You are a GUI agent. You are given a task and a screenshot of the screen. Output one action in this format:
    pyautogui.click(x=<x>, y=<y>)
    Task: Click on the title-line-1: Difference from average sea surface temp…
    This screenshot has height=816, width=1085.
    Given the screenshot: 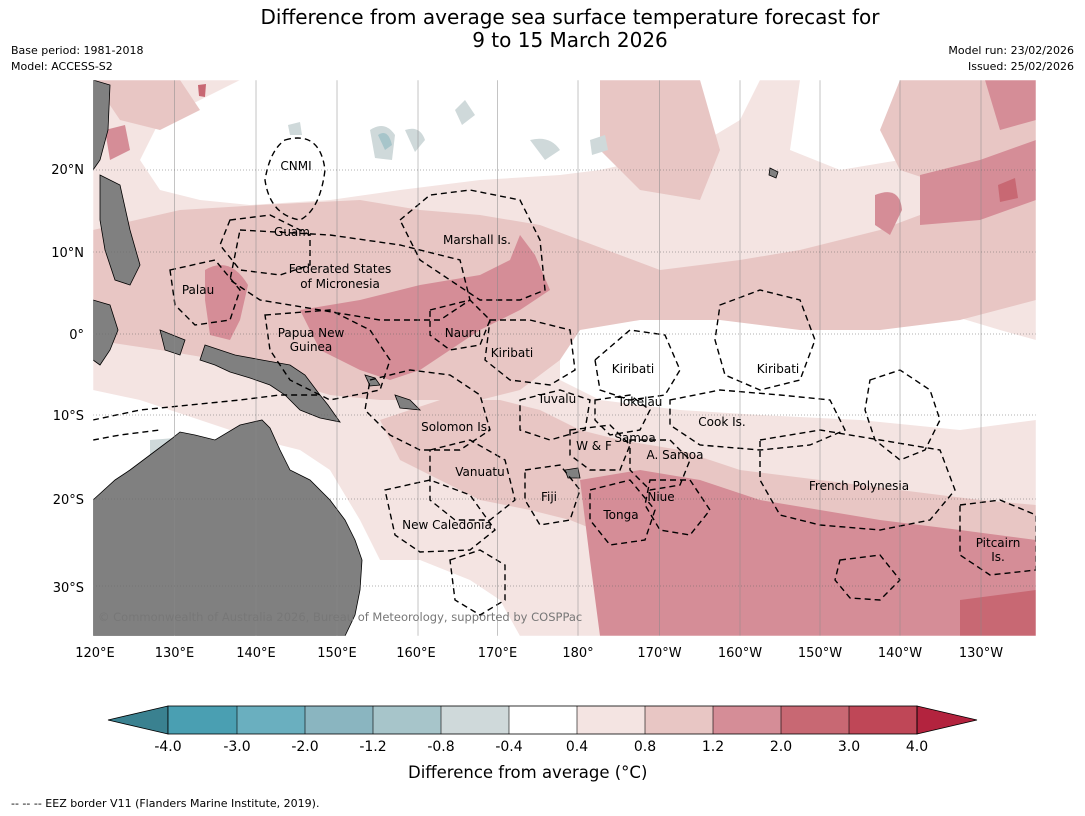 What is the action you would take?
    pyautogui.click(x=570, y=17)
    